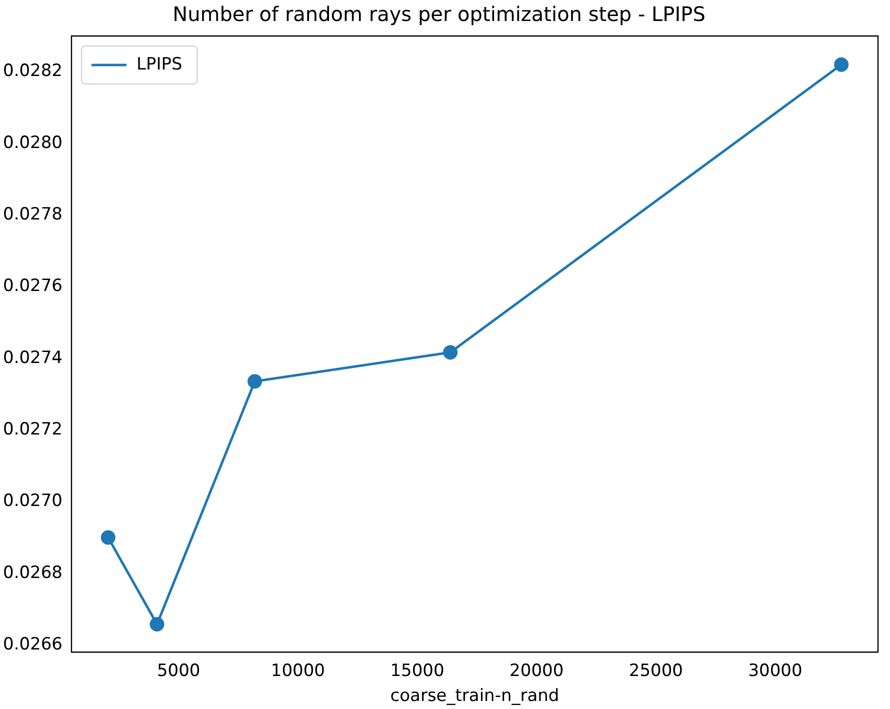  What do you see at coordinates (32, 358) in the screenshot?
I see `y-tick-label: 0.0274` at bounding box center [32, 358].